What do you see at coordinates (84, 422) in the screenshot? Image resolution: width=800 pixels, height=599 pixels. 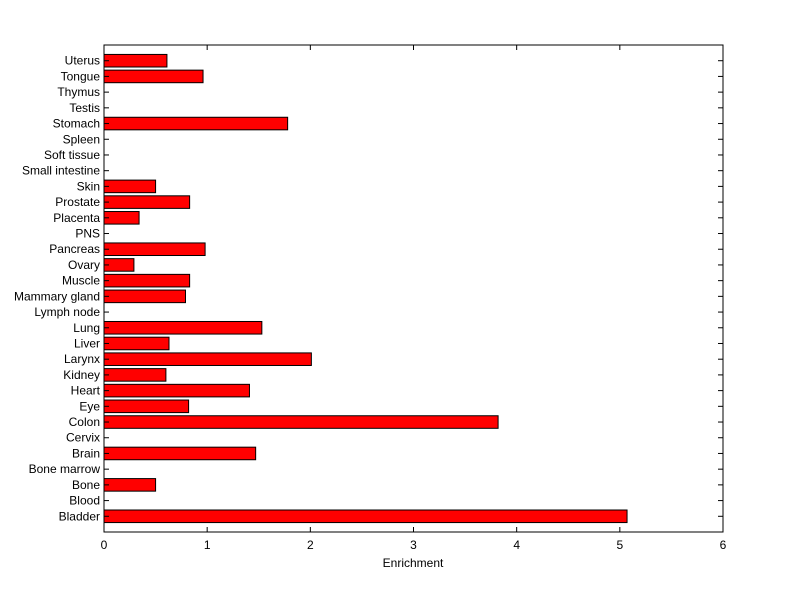 I see `y-tick-label: Colon` at bounding box center [84, 422].